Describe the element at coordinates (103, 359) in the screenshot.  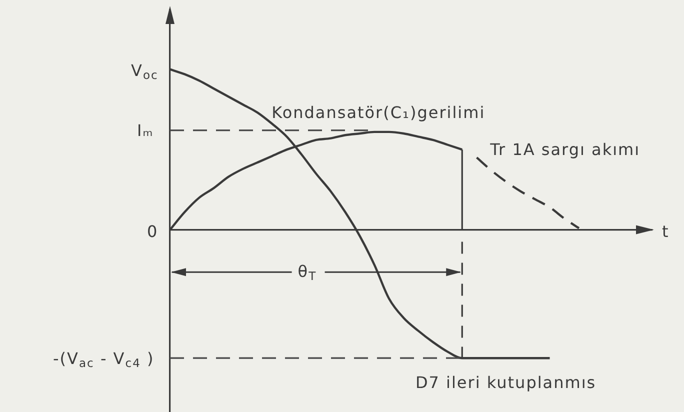
I see `ref-line-label: -(V$_{ac}$ - V$_{c4}$ )` at that location.